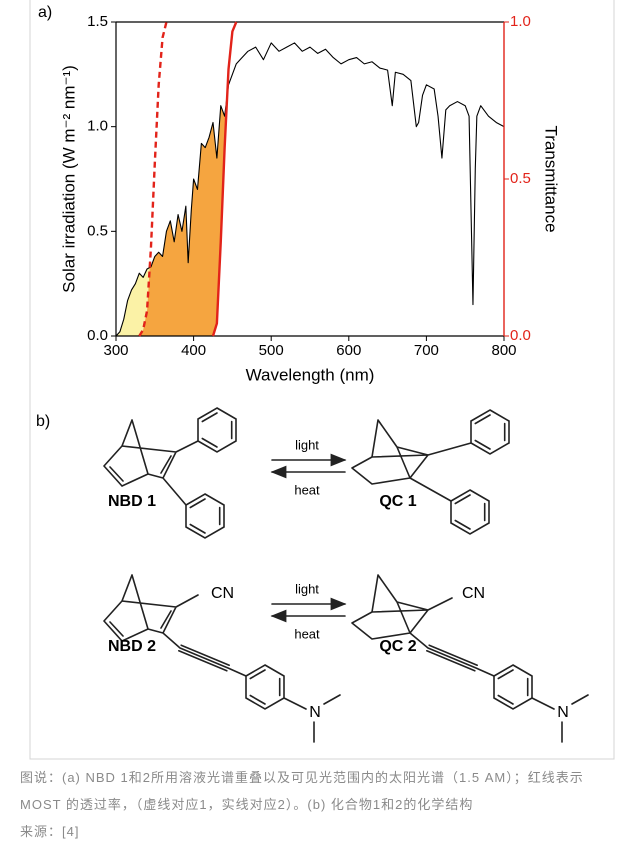 Image resolution: width=640 pixels, height=845 pixels. I want to click on y-axis-title: Solar irradiation (W m⁻² nm⁻¹), so click(68, 179).